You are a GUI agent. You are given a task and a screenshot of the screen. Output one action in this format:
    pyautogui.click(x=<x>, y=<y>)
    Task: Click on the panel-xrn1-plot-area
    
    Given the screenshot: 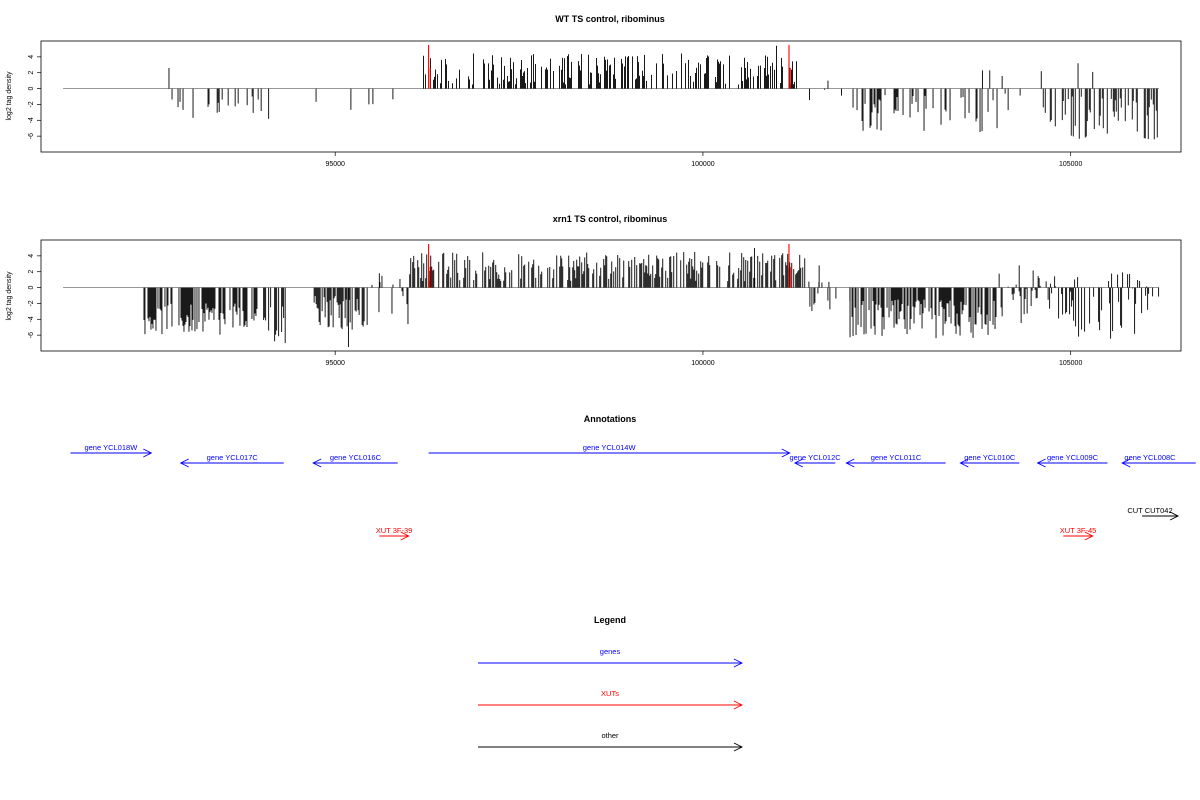 What is the action you would take?
    pyautogui.click(x=611, y=295)
    